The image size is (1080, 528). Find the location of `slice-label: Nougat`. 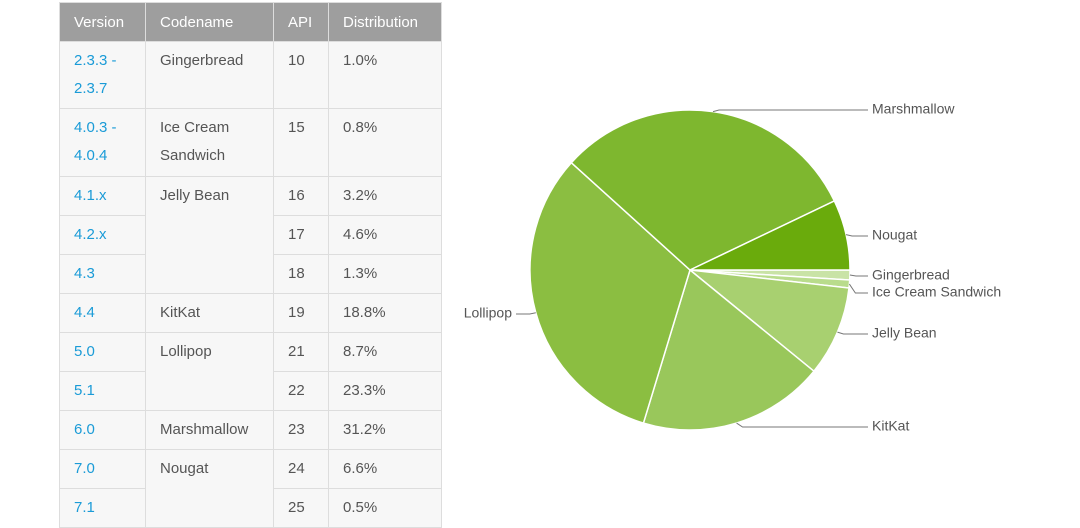

slice-label: Nougat is located at coordinates (894, 235).